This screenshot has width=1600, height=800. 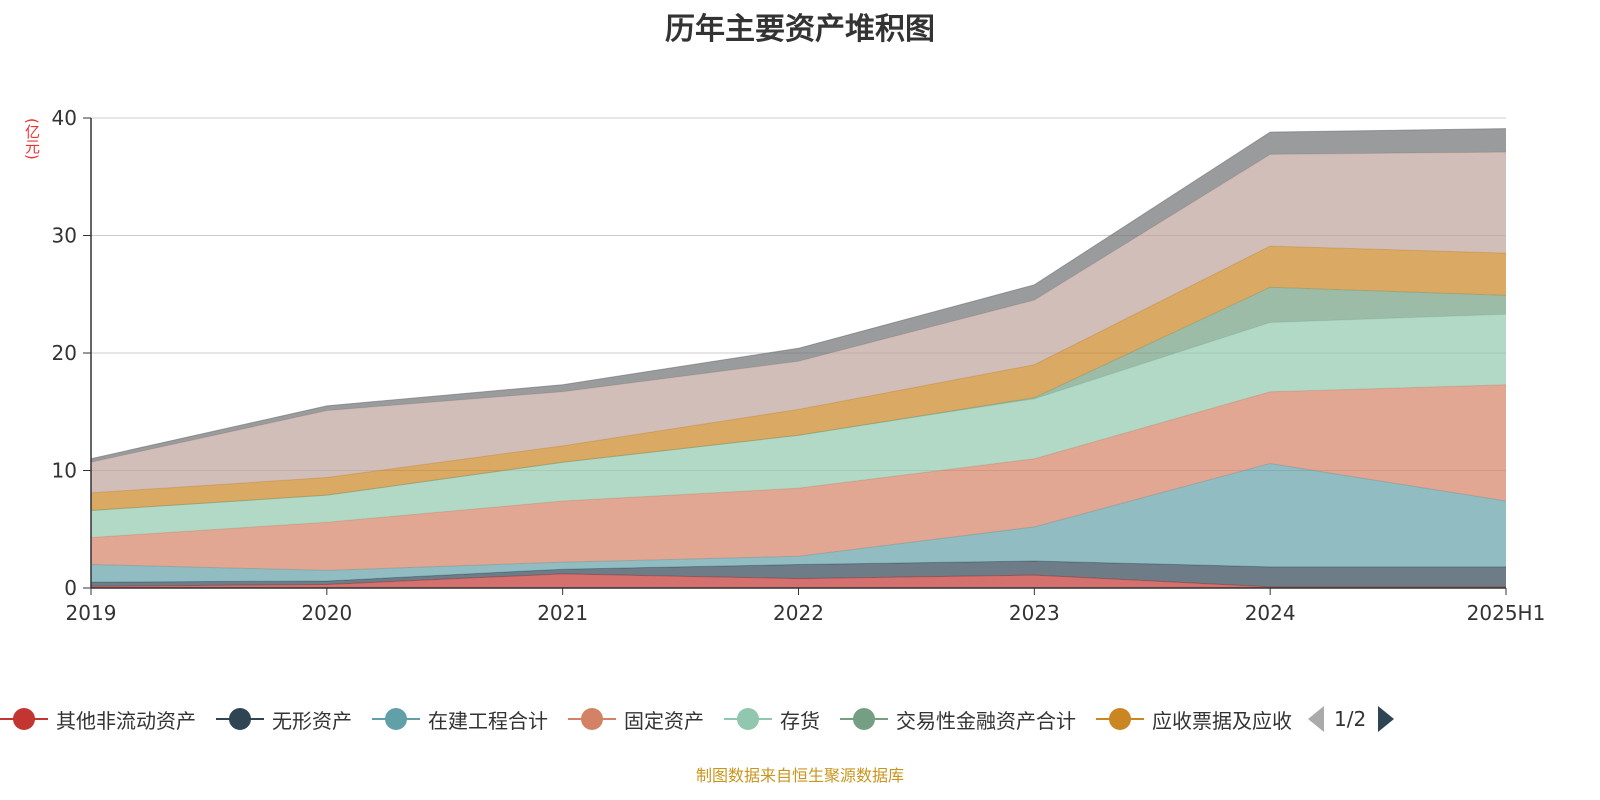 What do you see at coordinates (1386, 719) in the screenshot?
I see `legend-next-page-icon` at bounding box center [1386, 719].